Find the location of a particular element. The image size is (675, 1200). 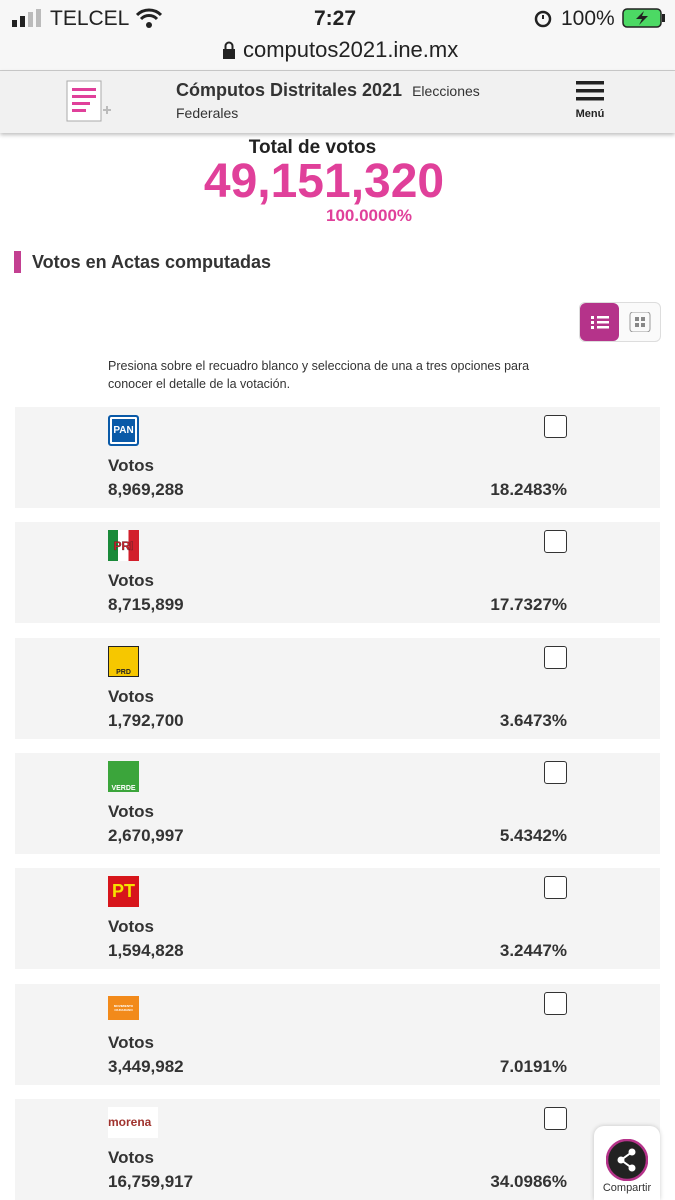

share-button: Compartir is located at coordinates (627, 1163).